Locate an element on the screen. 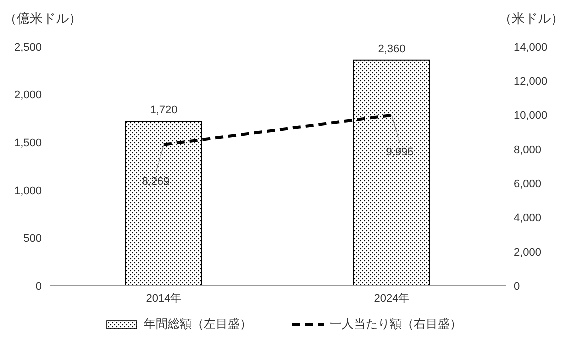  y2-tick-label: 0 is located at coordinates (517, 286).